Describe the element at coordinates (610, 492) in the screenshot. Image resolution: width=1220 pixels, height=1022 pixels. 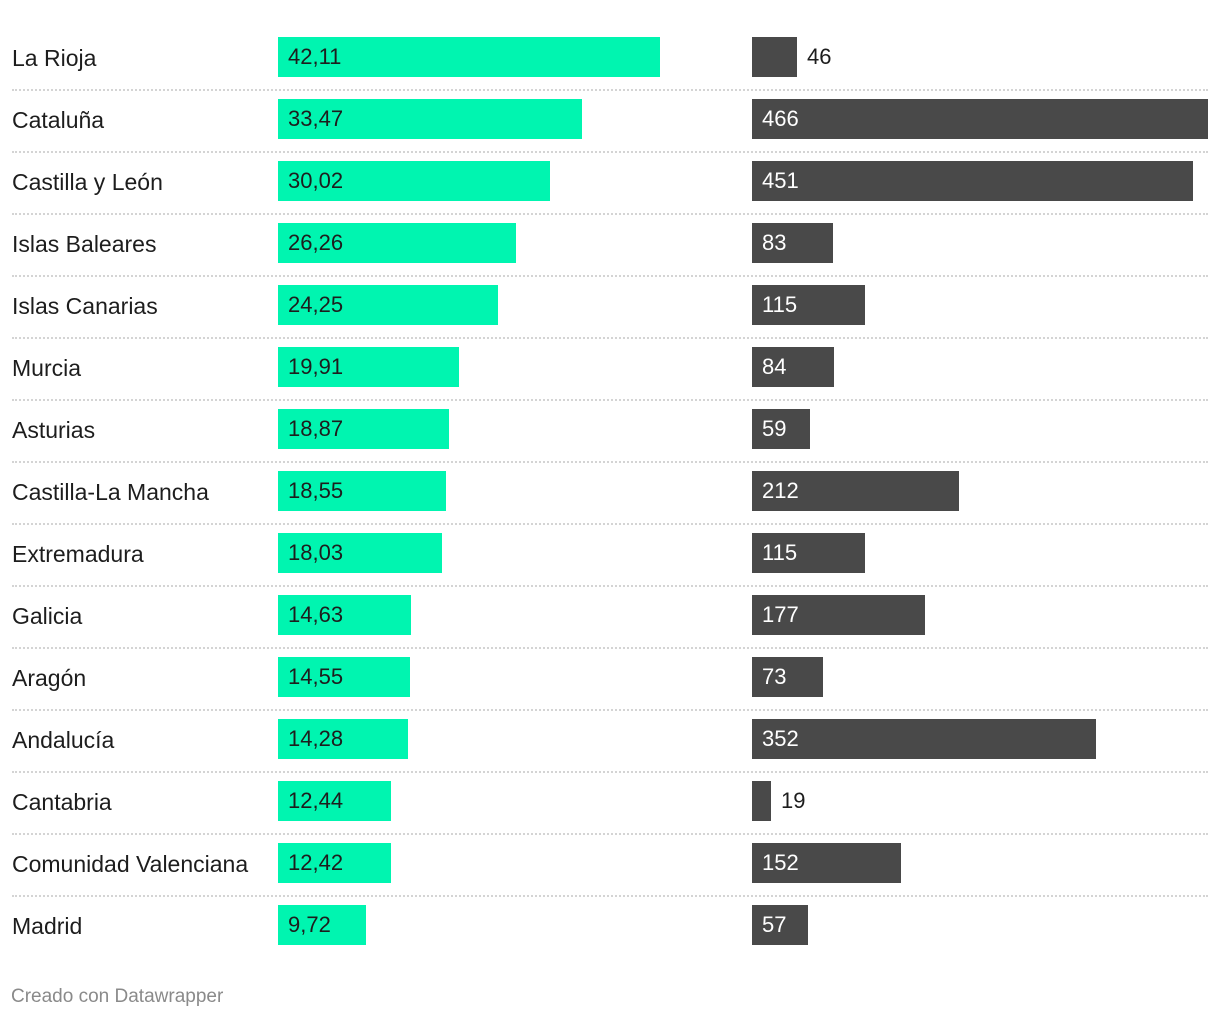
I see `table-row: Castilla-La Mancha 18,55 212` at that location.